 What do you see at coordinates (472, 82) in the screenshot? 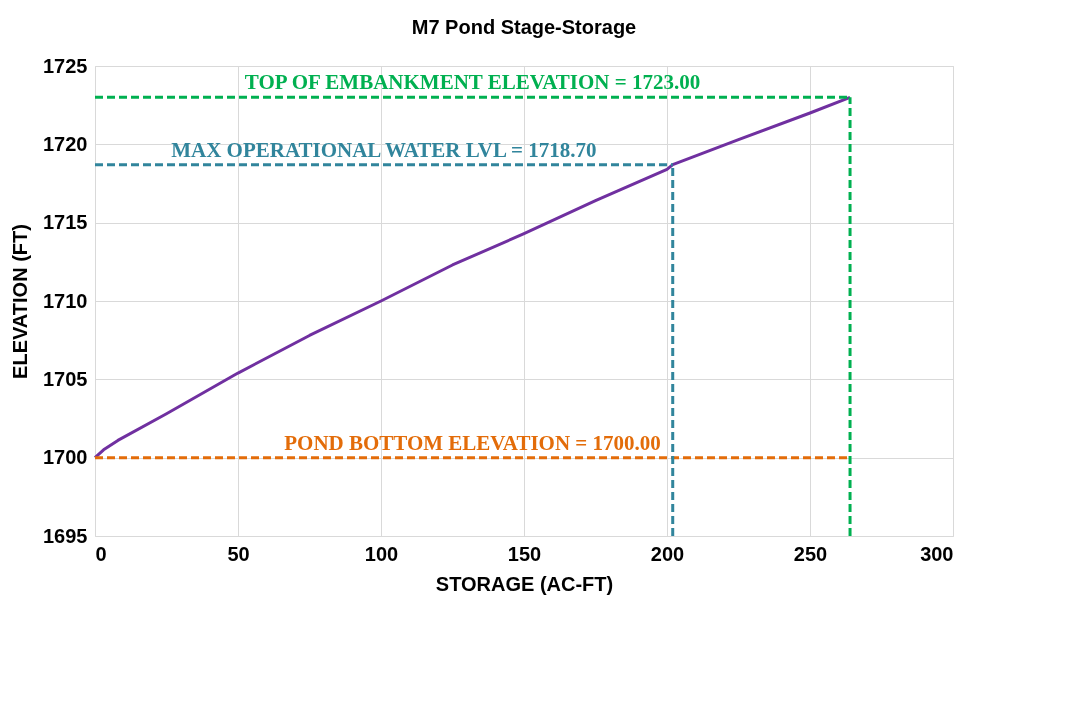
I see `ref-line-label: TOP OF EMBANKMENT ELEVATION = 1723.00` at bounding box center [472, 82].